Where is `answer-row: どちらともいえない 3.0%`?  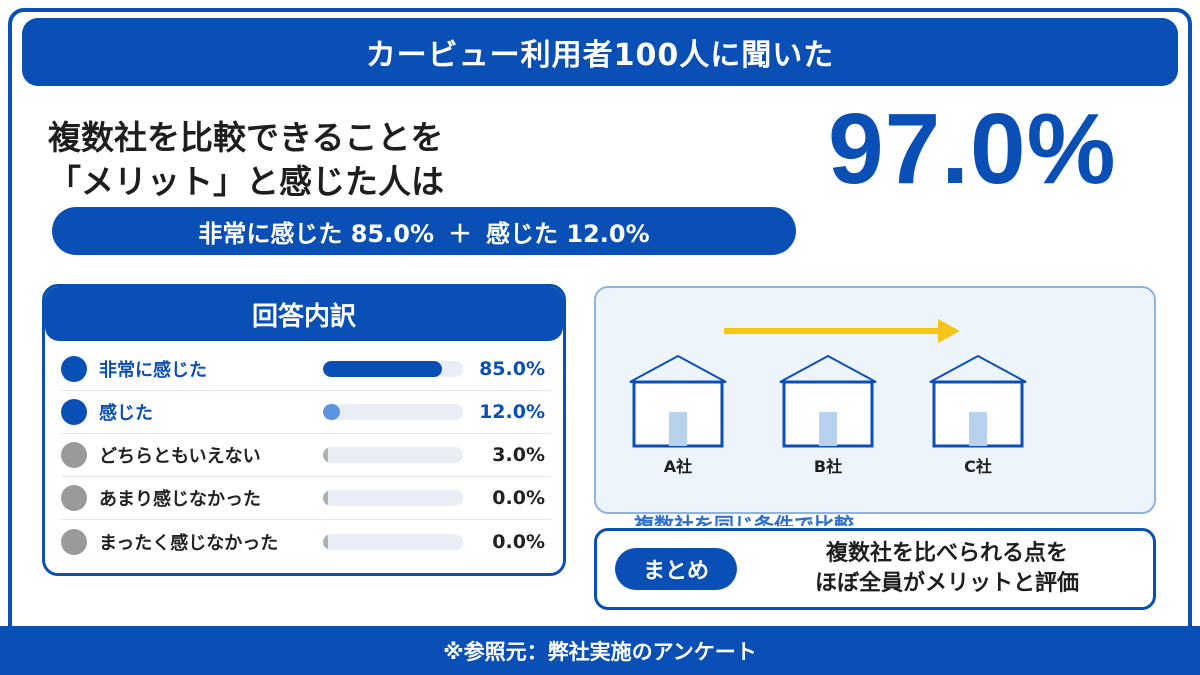 answer-row: どちらともいえない 3.0% is located at coordinates (306, 455).